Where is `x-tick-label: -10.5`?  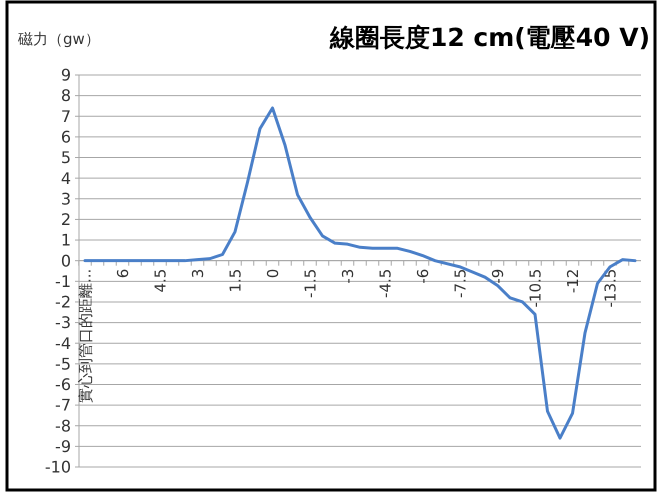
x-tick-label: -10.5 is located at coordinates (535, 288).